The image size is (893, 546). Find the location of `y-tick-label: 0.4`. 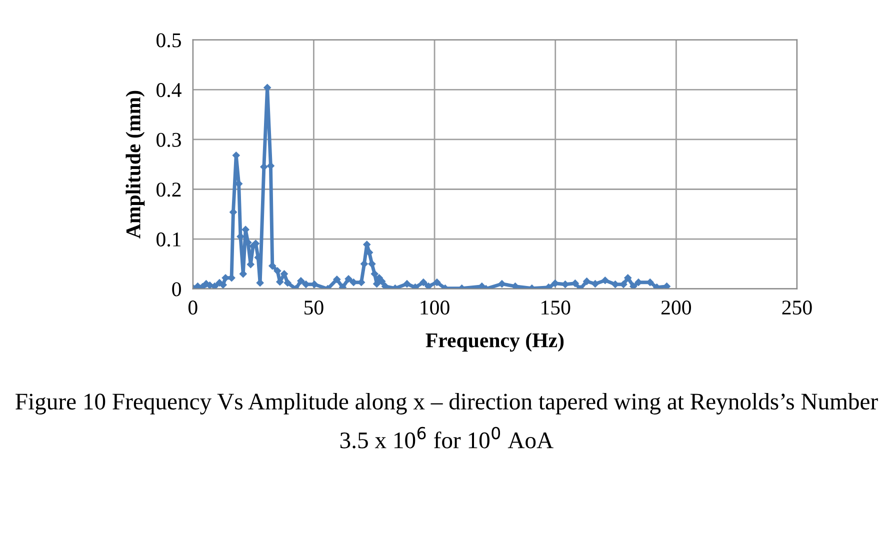

y-tick-label: 0.4 is located at coordinates (169, 90).